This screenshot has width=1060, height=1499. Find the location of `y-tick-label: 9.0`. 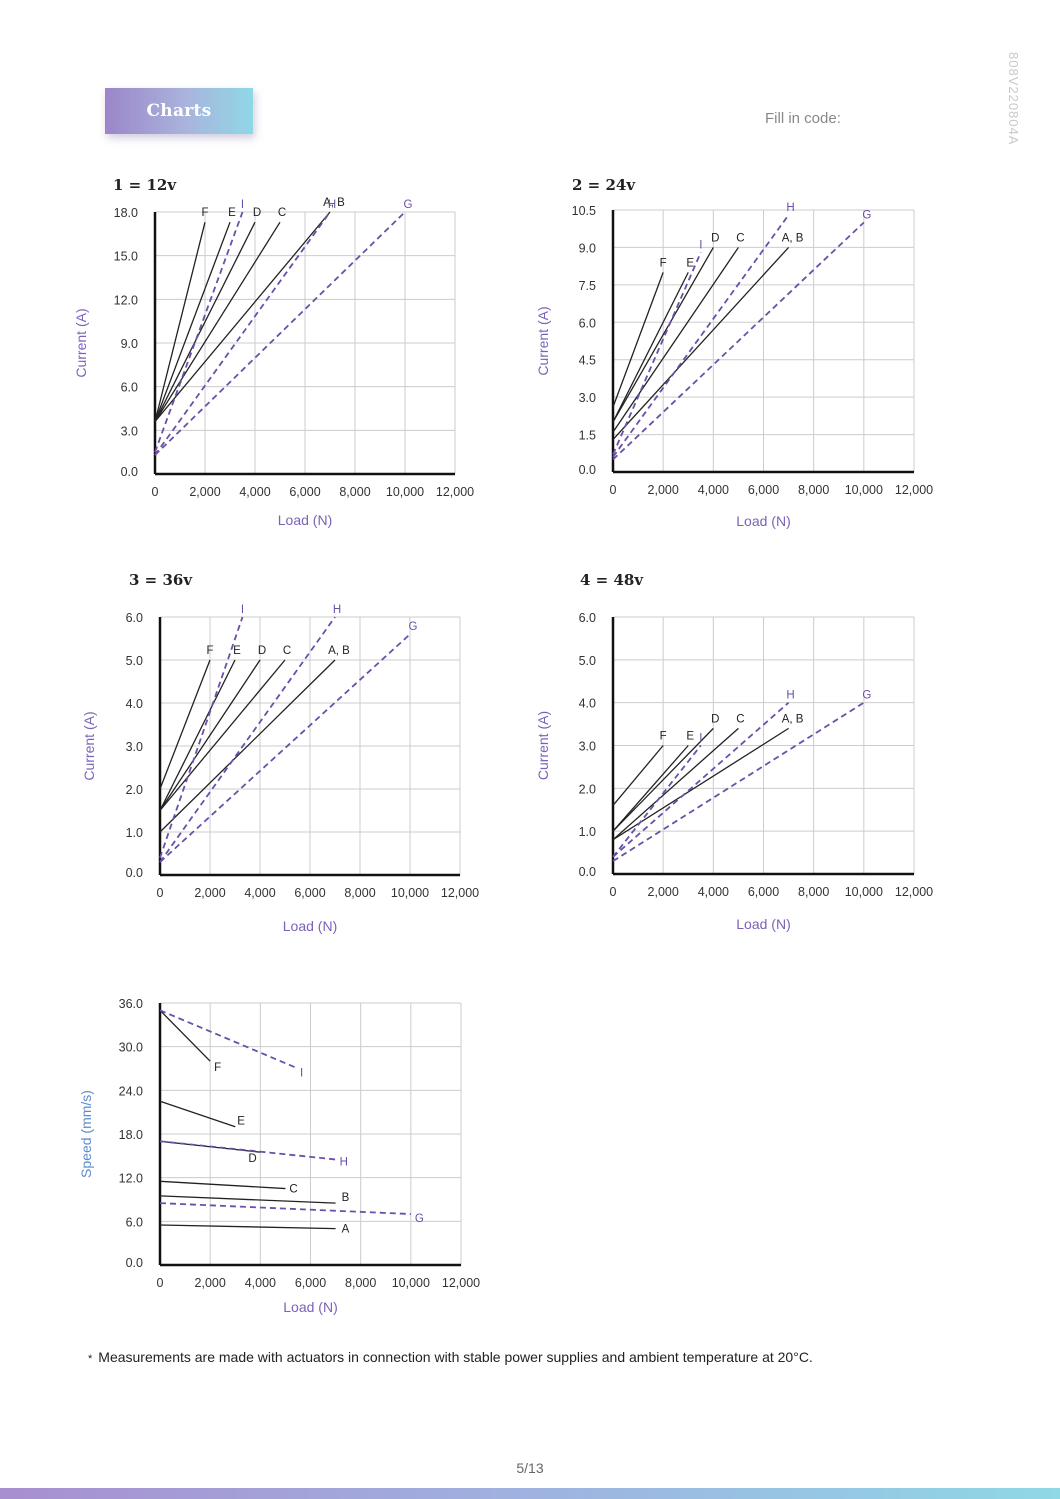

y-tick-label: 9.0 is located at coordinates (587, 248).